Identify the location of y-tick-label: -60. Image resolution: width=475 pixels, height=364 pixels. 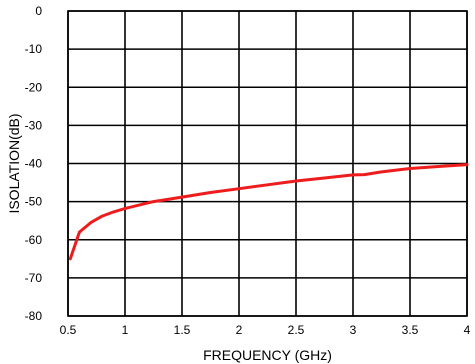
(34, 240).